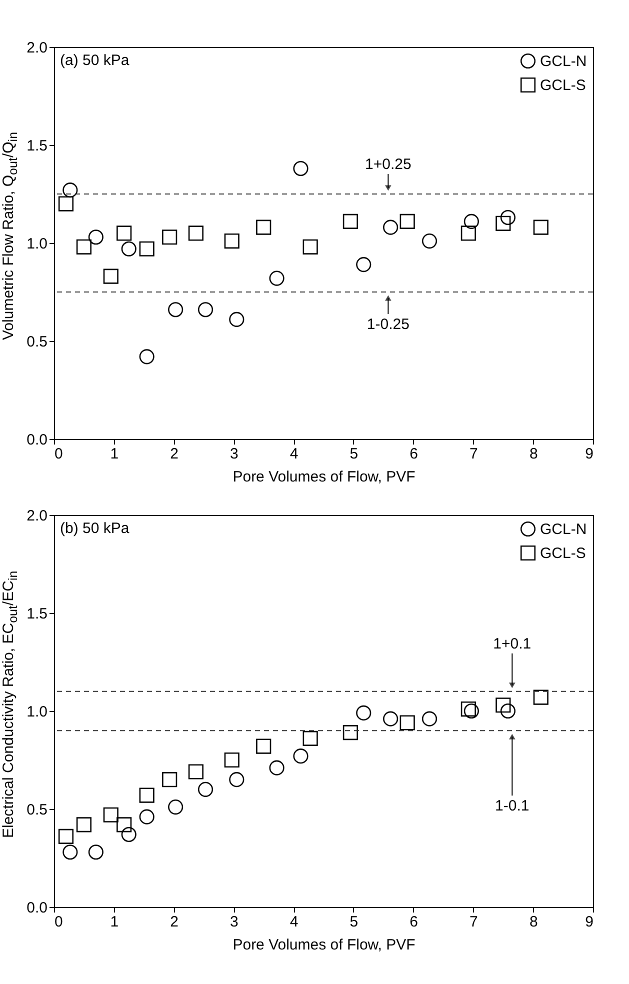  I want to click on ref-line-label: 1-0.25, so click(388, 324).